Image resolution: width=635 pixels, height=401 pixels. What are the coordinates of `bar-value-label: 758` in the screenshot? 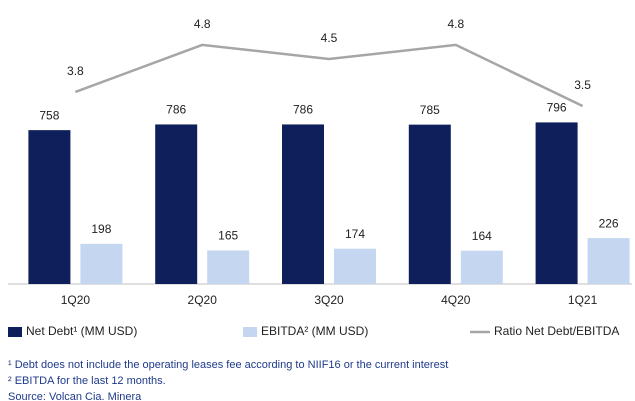 It's located at (49, 115).